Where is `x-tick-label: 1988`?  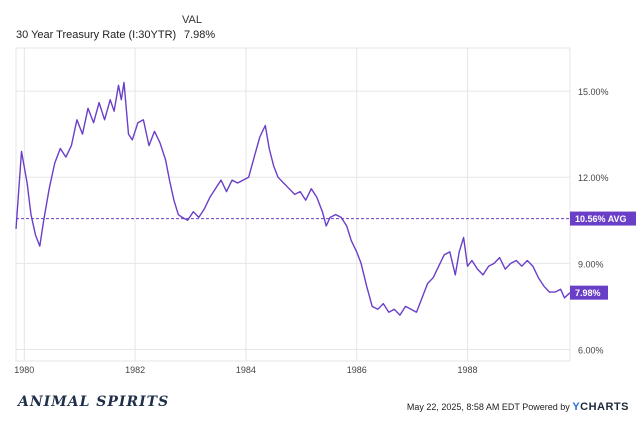 x-tick-label: 1988 is located at coordinates (467, 370).